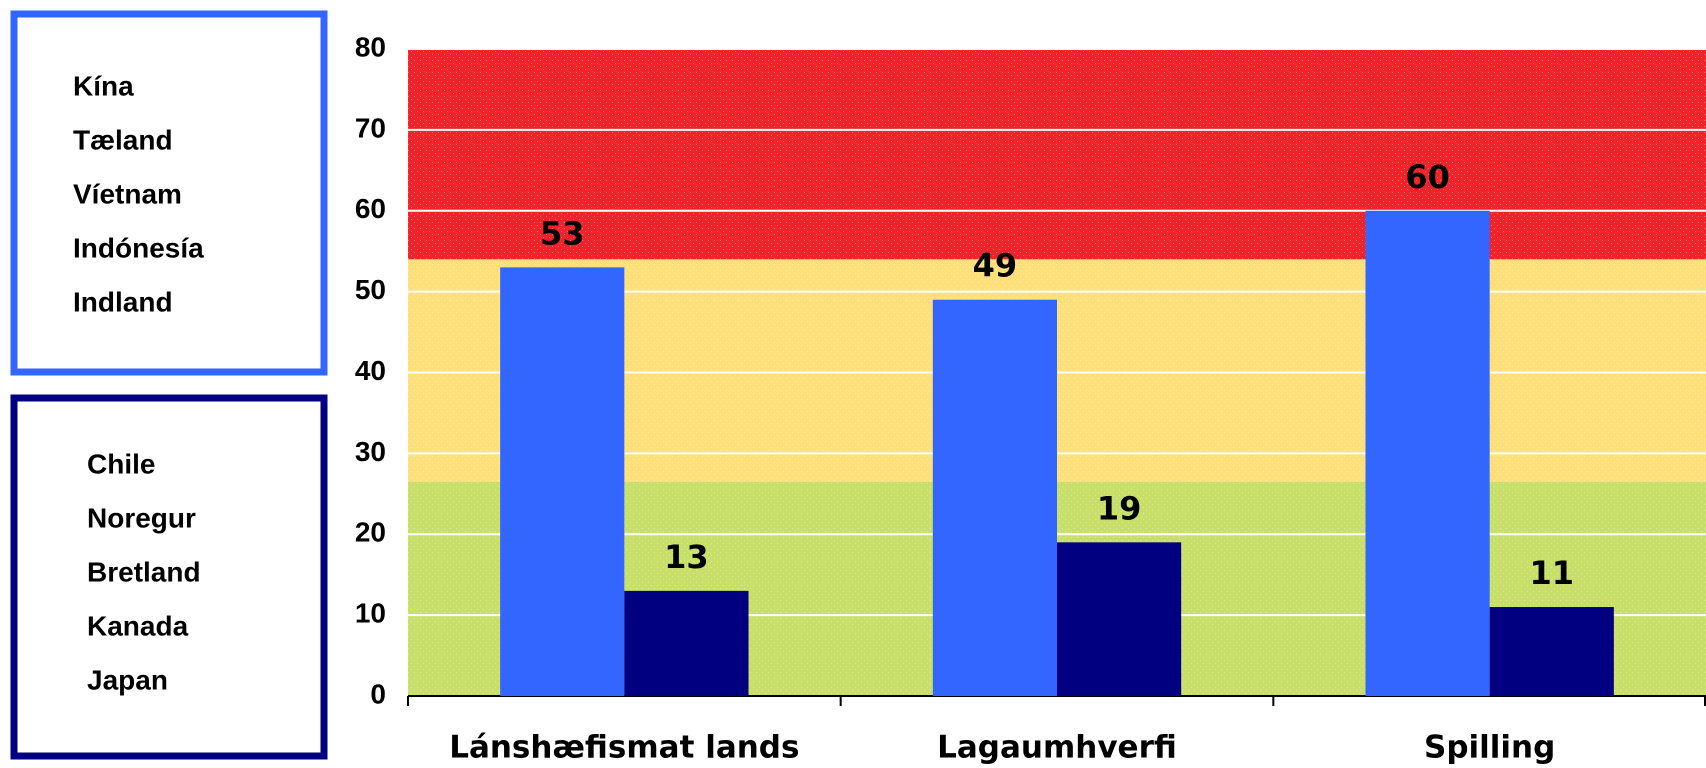 This screenshot has width=1706, height=768. What do you see at coordinates (370, 46) in the screenshot?
I see `y-tick-label: 80` at bounding box center [370, 46].